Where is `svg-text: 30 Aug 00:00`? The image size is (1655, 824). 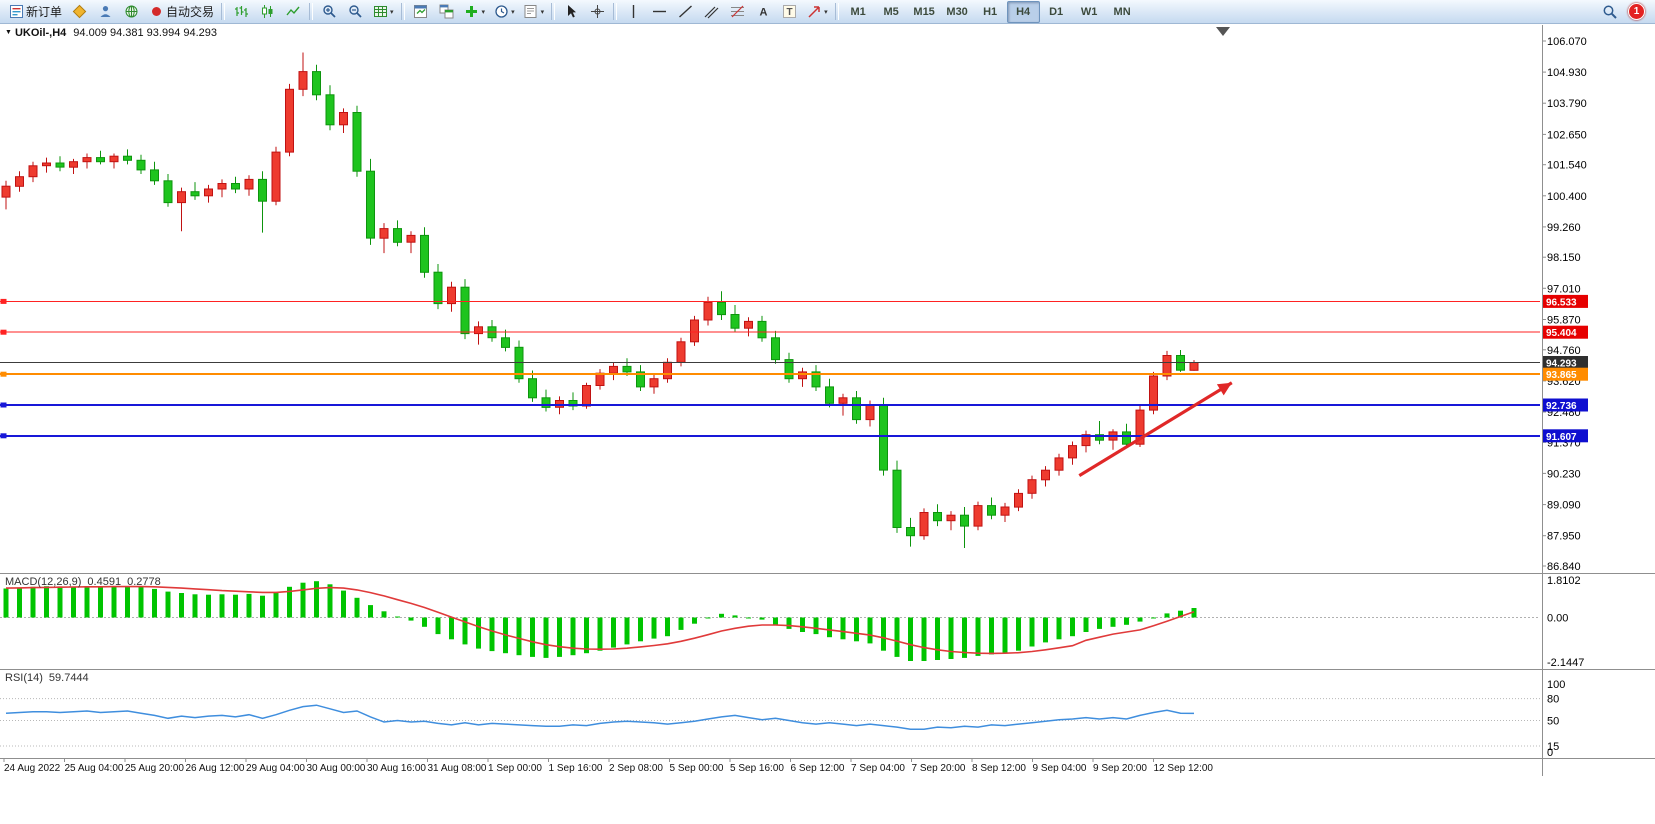 svg-text: 30 Aug 00:00 is located at coordinates (336, 768).